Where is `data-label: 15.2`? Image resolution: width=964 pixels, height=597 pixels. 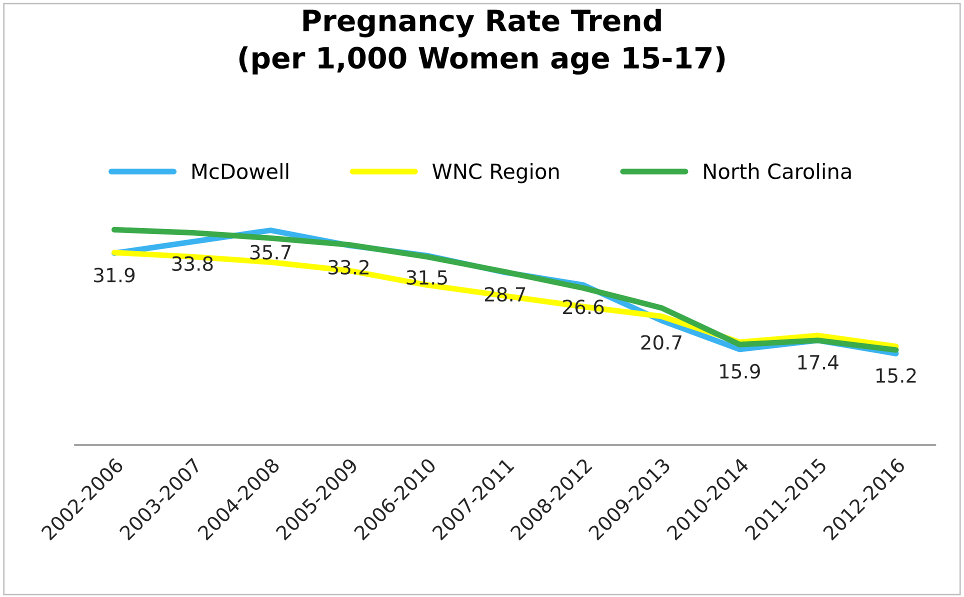 data-label: 15.2 is located at coordinates (896, 375).